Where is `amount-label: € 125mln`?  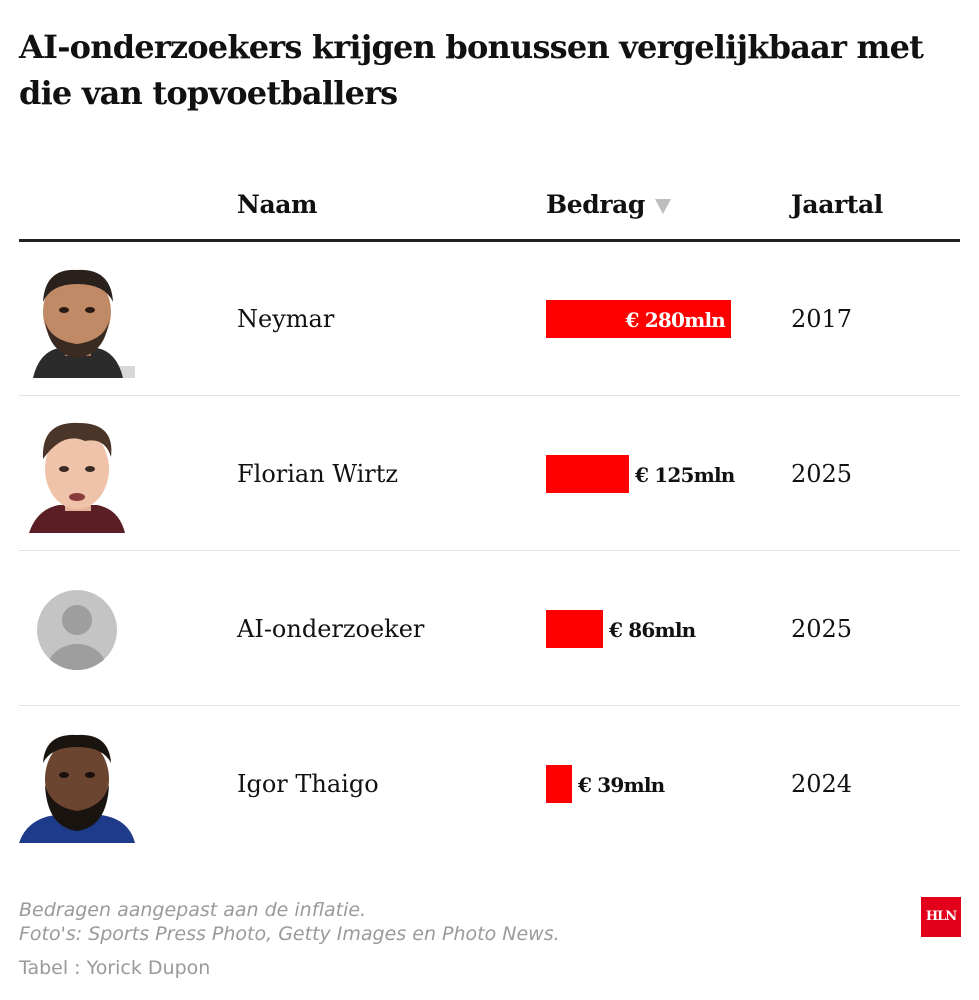 amount-label: € 125mln is located at coordinates (685, 475).